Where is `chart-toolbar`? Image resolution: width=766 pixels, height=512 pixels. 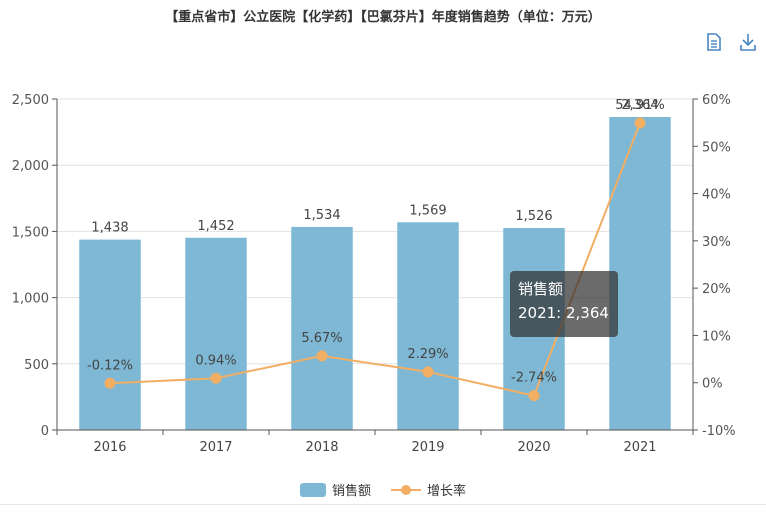 chart-toolbar is located at coordinates (731, 42).